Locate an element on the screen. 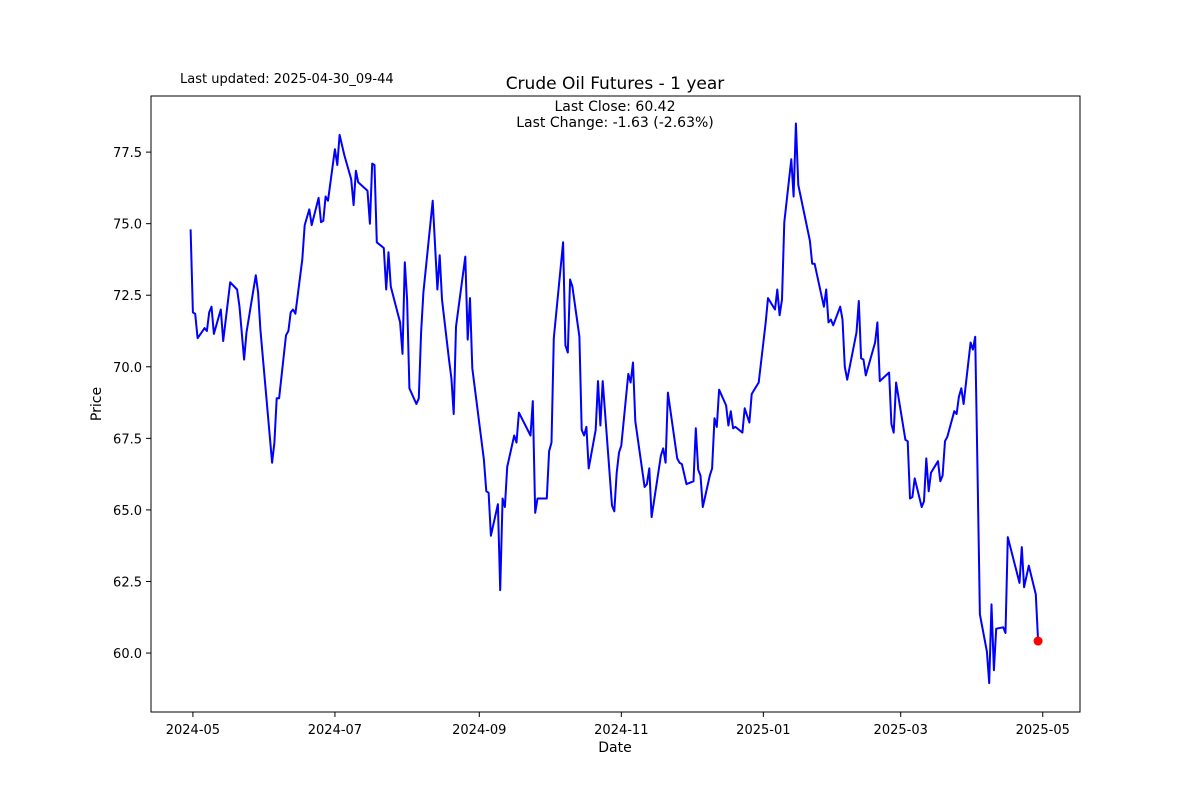  y-tick-label: 75.0 is located at coordinates (127, 225).